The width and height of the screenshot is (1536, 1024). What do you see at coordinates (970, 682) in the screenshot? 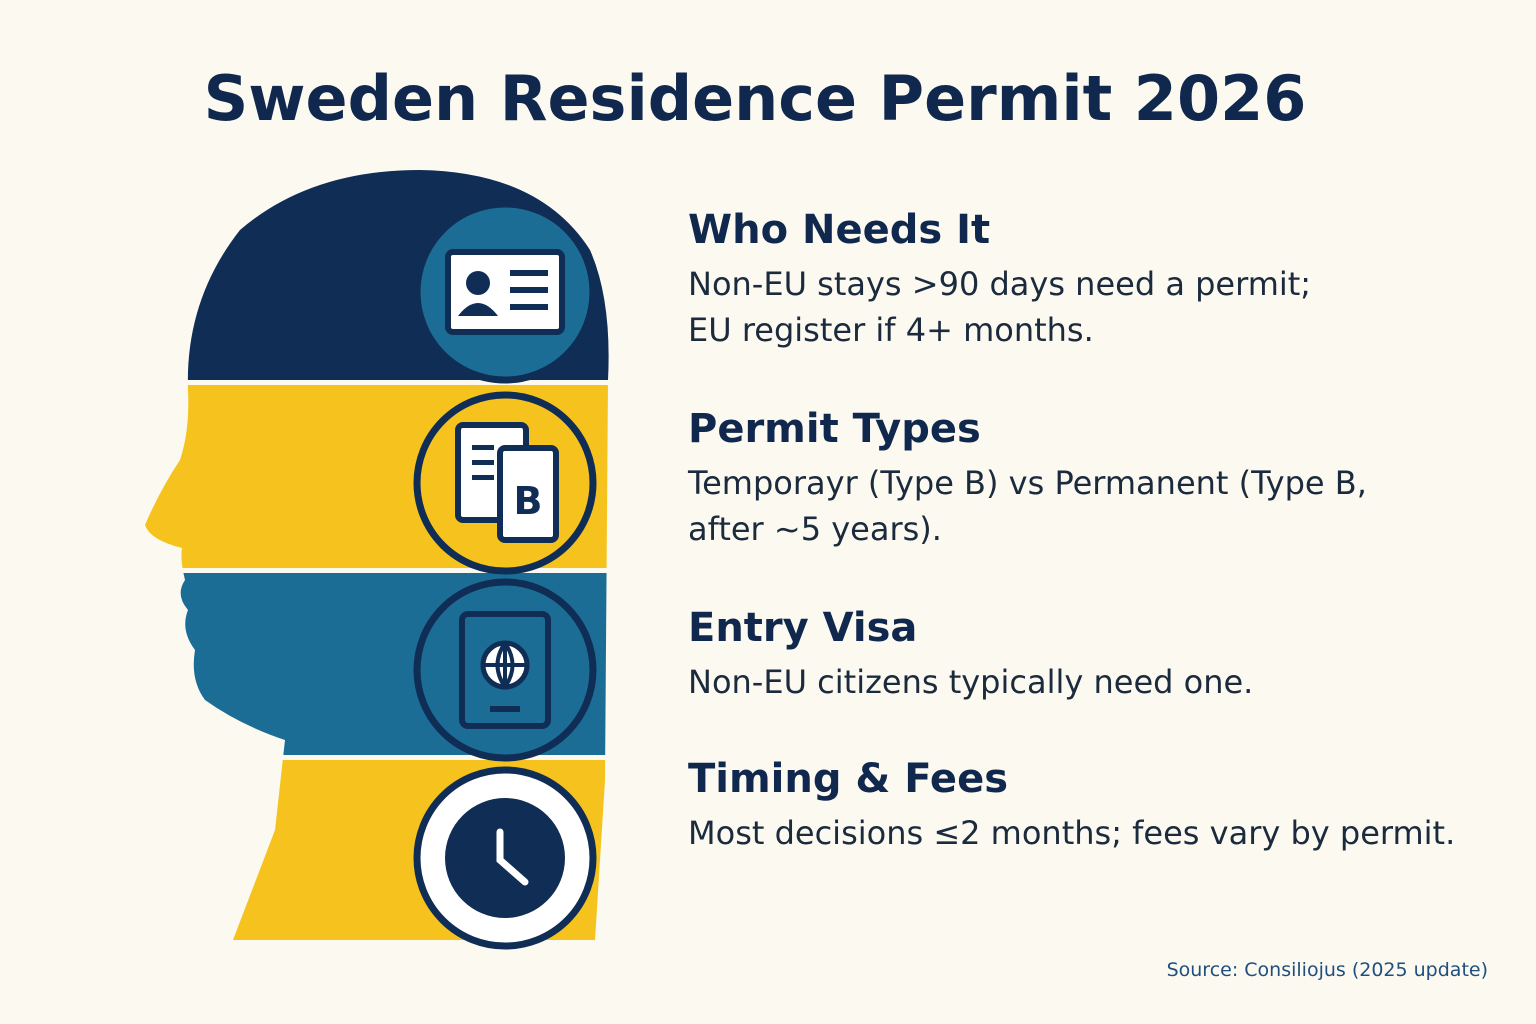
I see `section-text: Non-EU citizens typically need one.` at bounding box center [970, 682].